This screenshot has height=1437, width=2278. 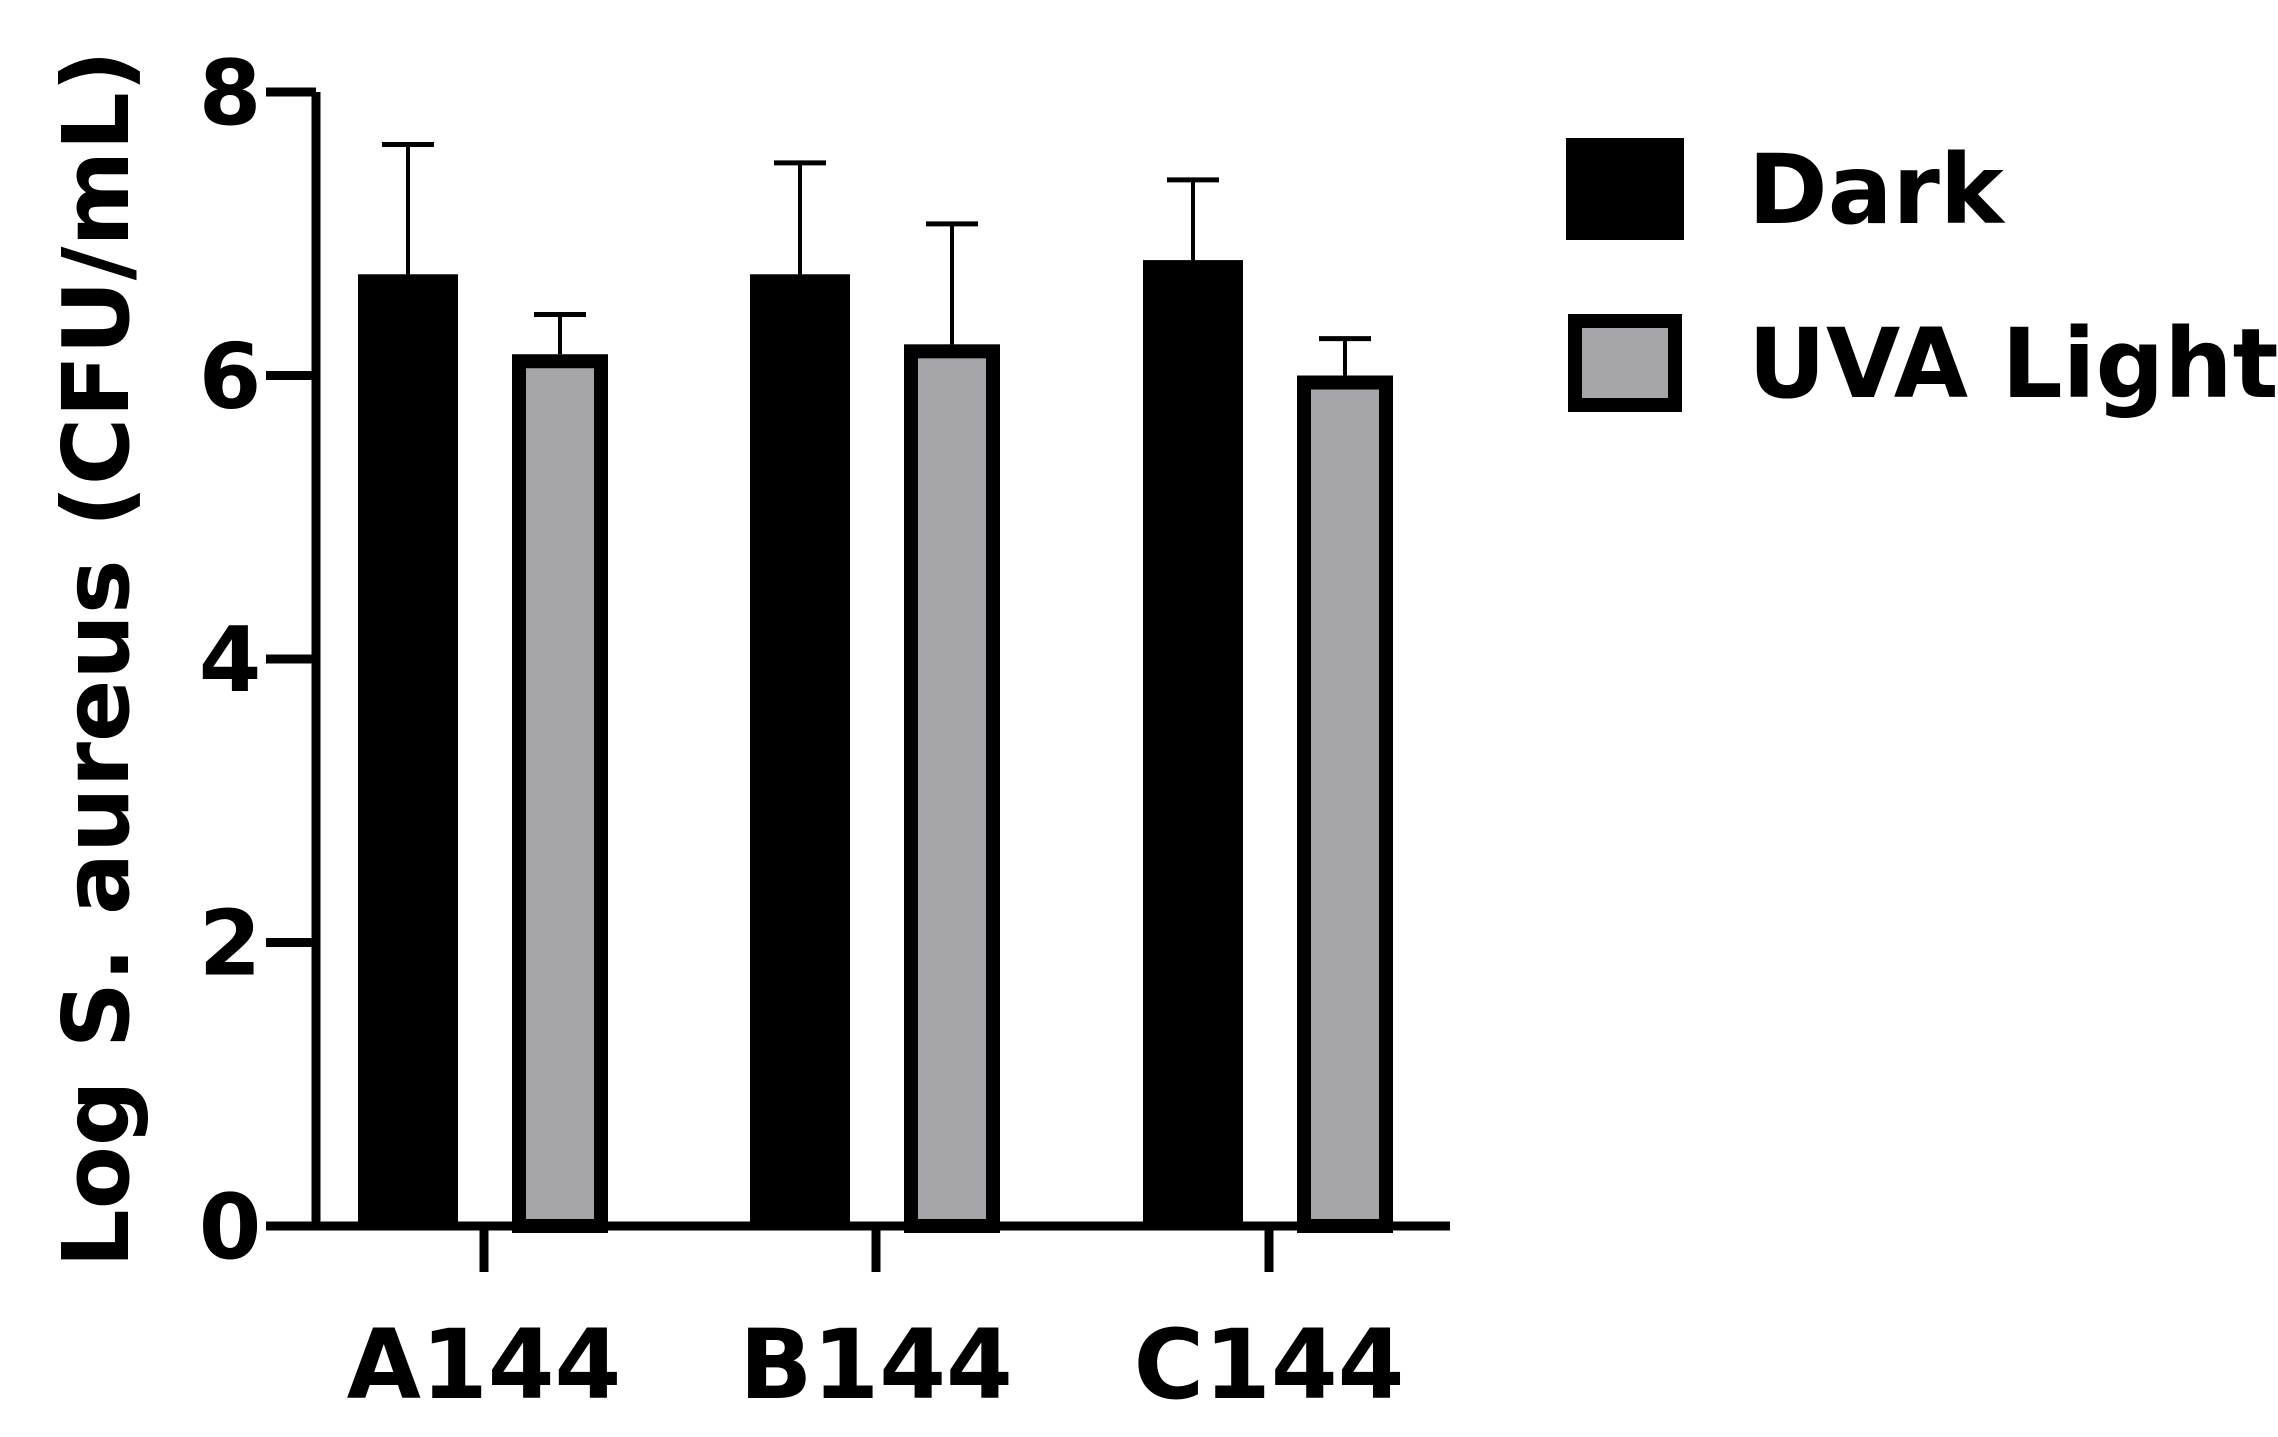 What do you see at coordinates (876, 1365) in the screenshot?
I see `x-tick-label: B144` at bounding box center [876, 1365].